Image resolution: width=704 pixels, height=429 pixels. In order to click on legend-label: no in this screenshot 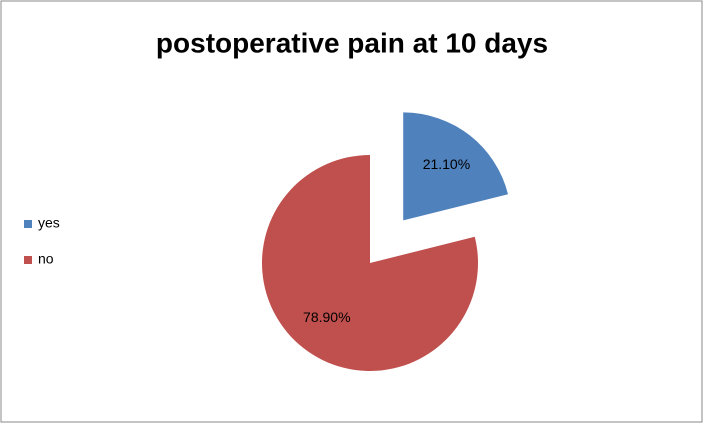, I will do `click(46, 259)`.